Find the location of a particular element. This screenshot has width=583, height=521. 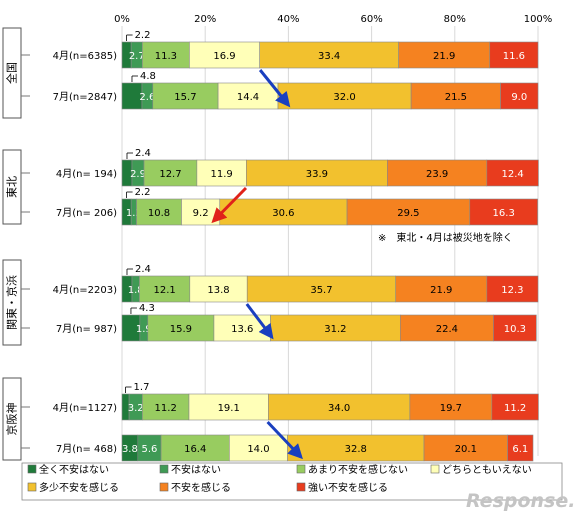

data-label: 14.4 is located at coordinates (248, 97).